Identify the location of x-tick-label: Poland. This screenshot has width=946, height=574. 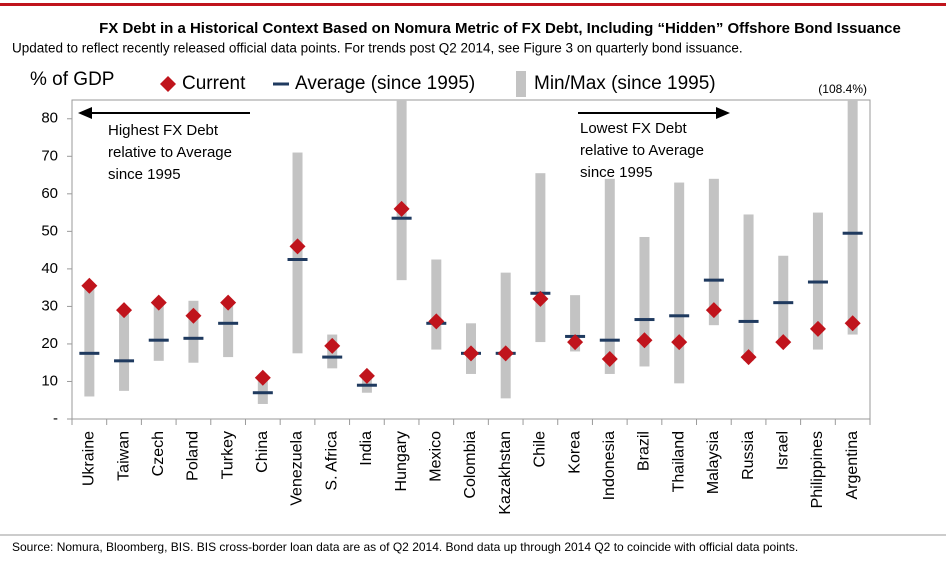
(193, 456).